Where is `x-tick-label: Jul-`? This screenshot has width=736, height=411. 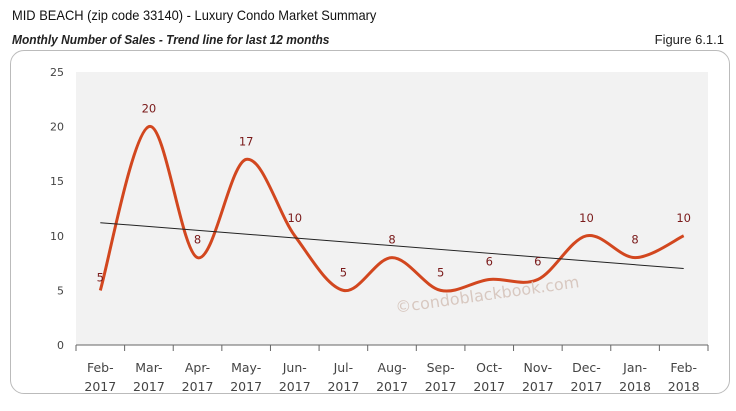
x-tick-label: Jul- is located at coordinates (343, 367).